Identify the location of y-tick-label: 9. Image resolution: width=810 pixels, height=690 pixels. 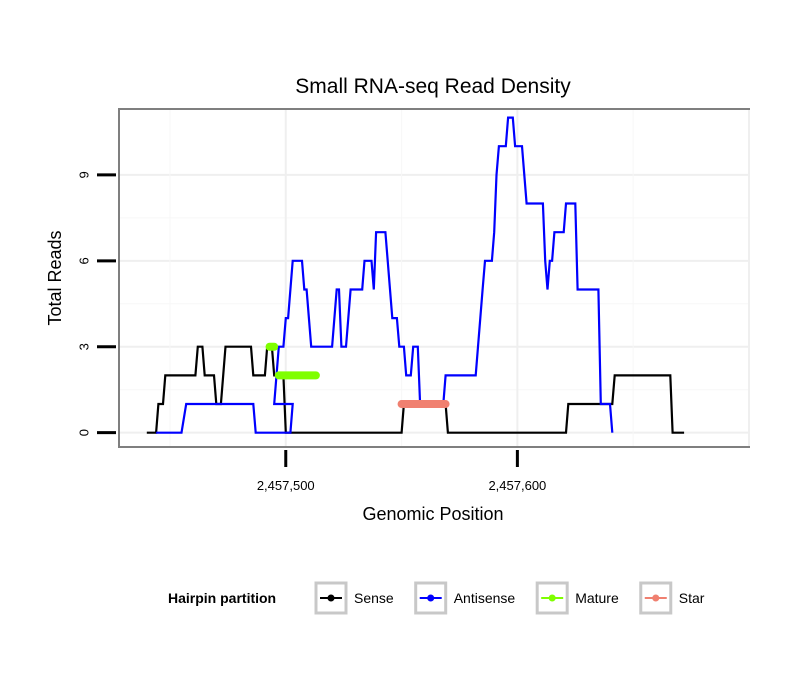
(84, 174).